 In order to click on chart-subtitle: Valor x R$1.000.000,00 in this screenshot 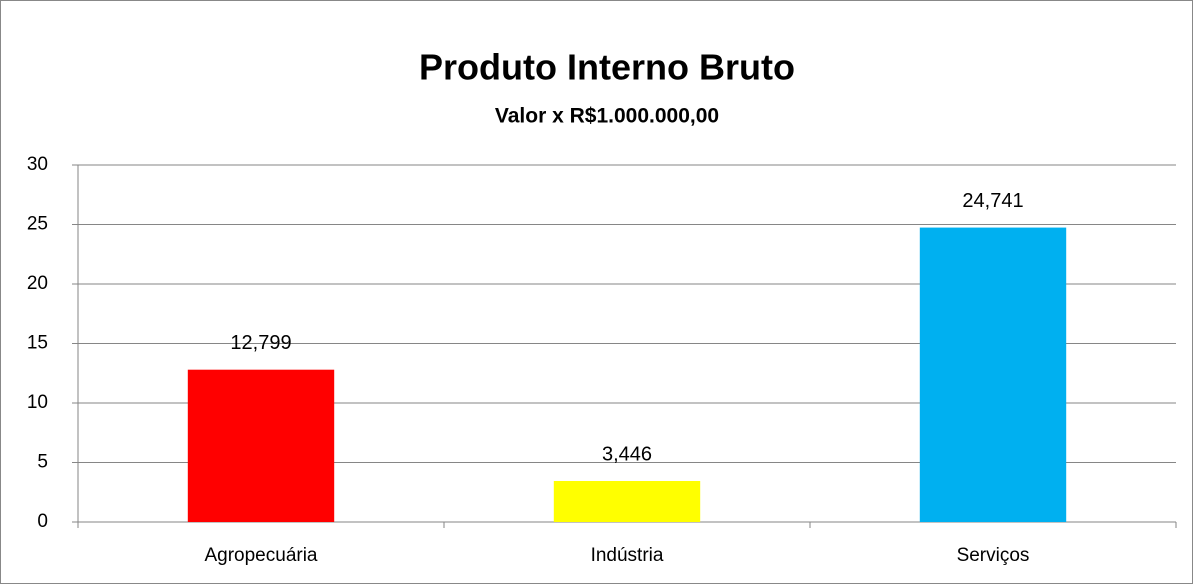, I will do `click(607, 116)`.